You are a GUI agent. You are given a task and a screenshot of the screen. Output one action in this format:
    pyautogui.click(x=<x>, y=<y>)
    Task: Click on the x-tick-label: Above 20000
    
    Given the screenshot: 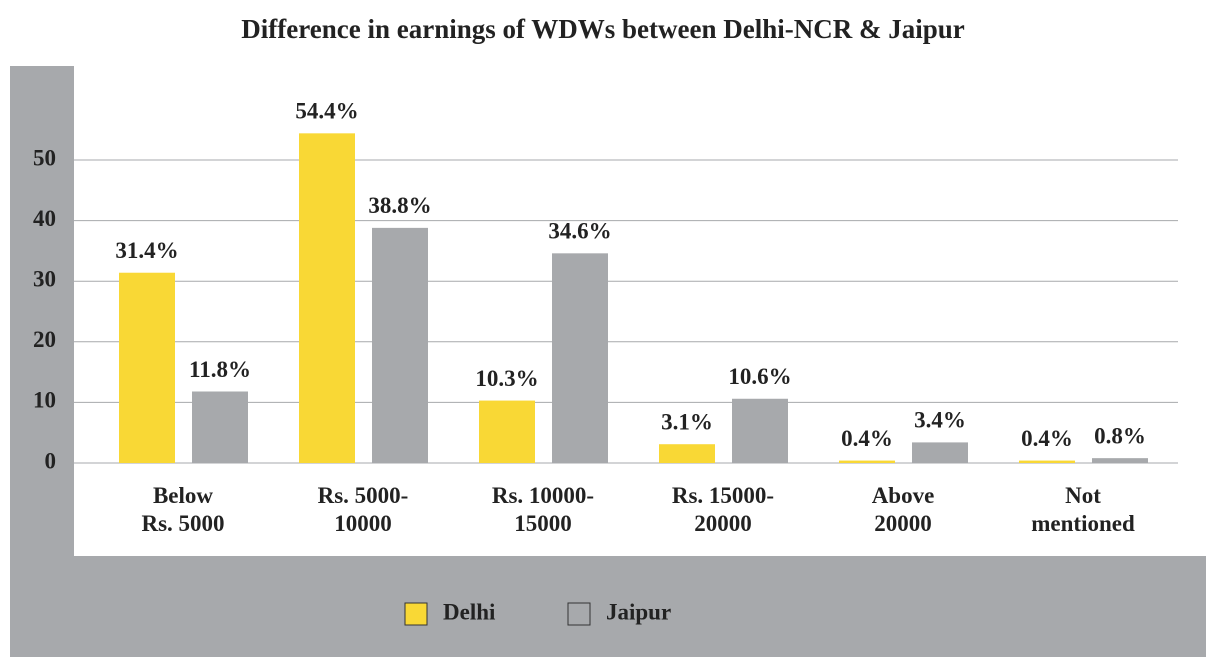 What is the action you would take?
    pyautogui.click(x=903, y=509)
    